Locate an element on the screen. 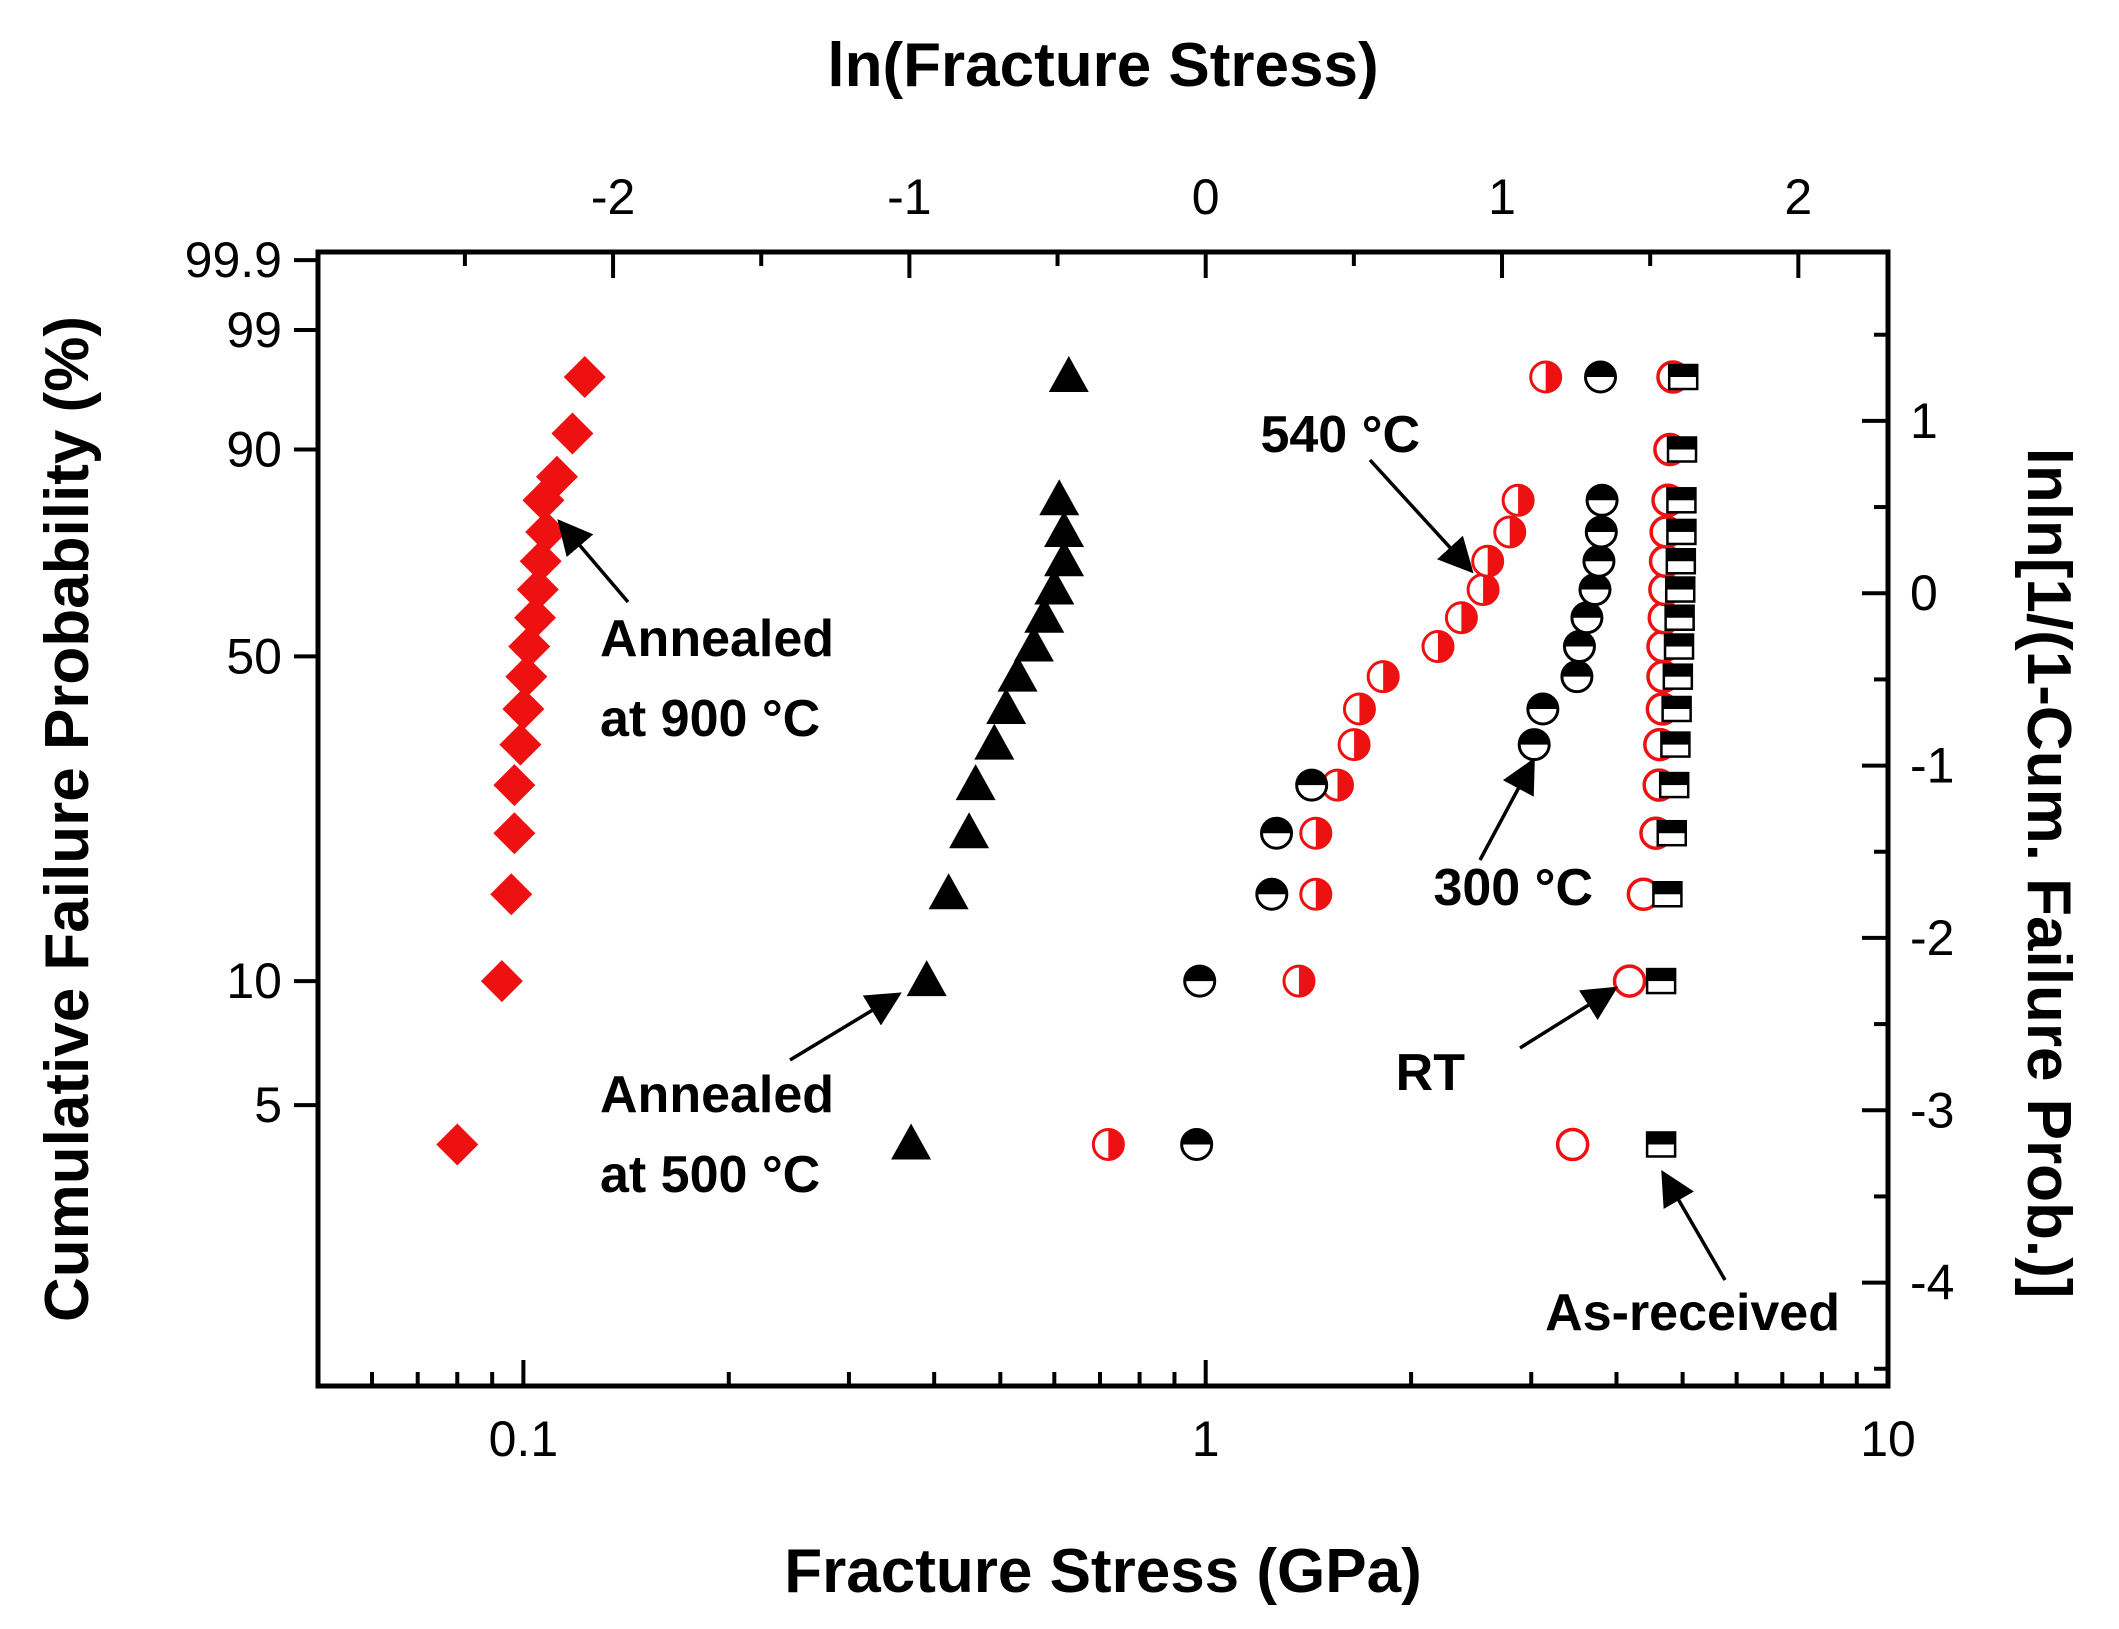 The width and height of the screenshot is (2119, 1629). x2-tick-label: -1 is located at coordinates (909, 197).